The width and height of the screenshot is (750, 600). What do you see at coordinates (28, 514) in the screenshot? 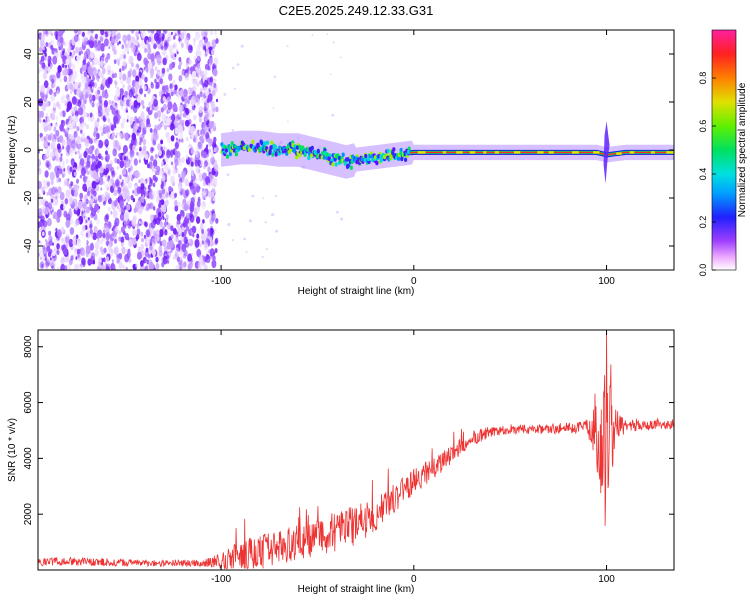
I see `y-tick-label: 2000` at bounding box center [28, 514].